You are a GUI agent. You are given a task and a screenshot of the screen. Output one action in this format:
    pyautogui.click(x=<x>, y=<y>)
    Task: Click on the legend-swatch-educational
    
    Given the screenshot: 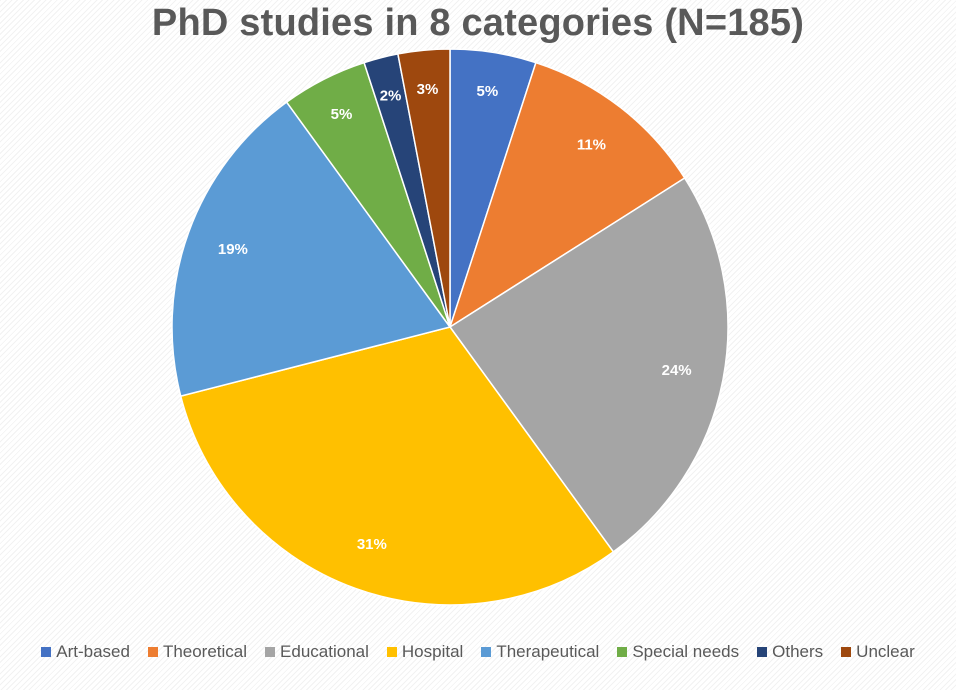 What is the action you would take?
    pyautogui.click(x=270, y=652)
    